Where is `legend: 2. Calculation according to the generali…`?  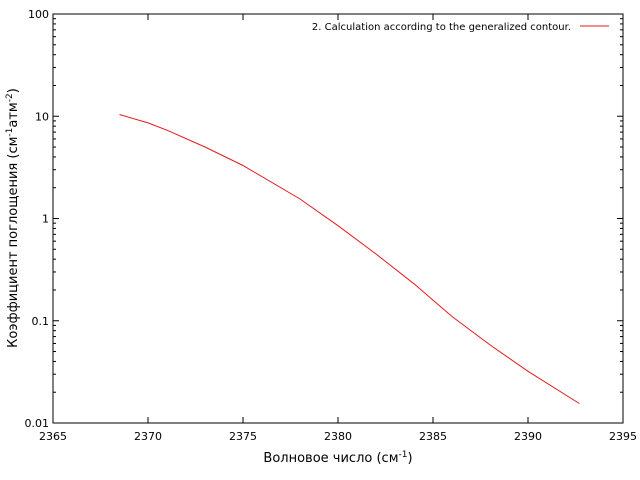
legend: 2. Calculation according to the generali… is located at coordinates (460, 27).